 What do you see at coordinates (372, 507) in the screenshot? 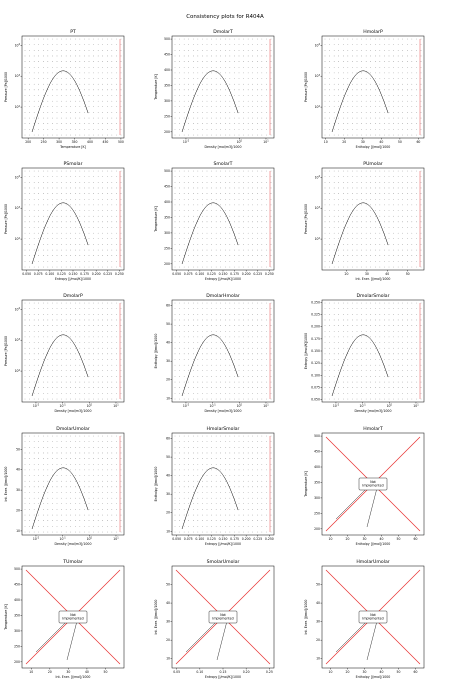
I see `annotation-arrow` at bounding box center [372, 507].